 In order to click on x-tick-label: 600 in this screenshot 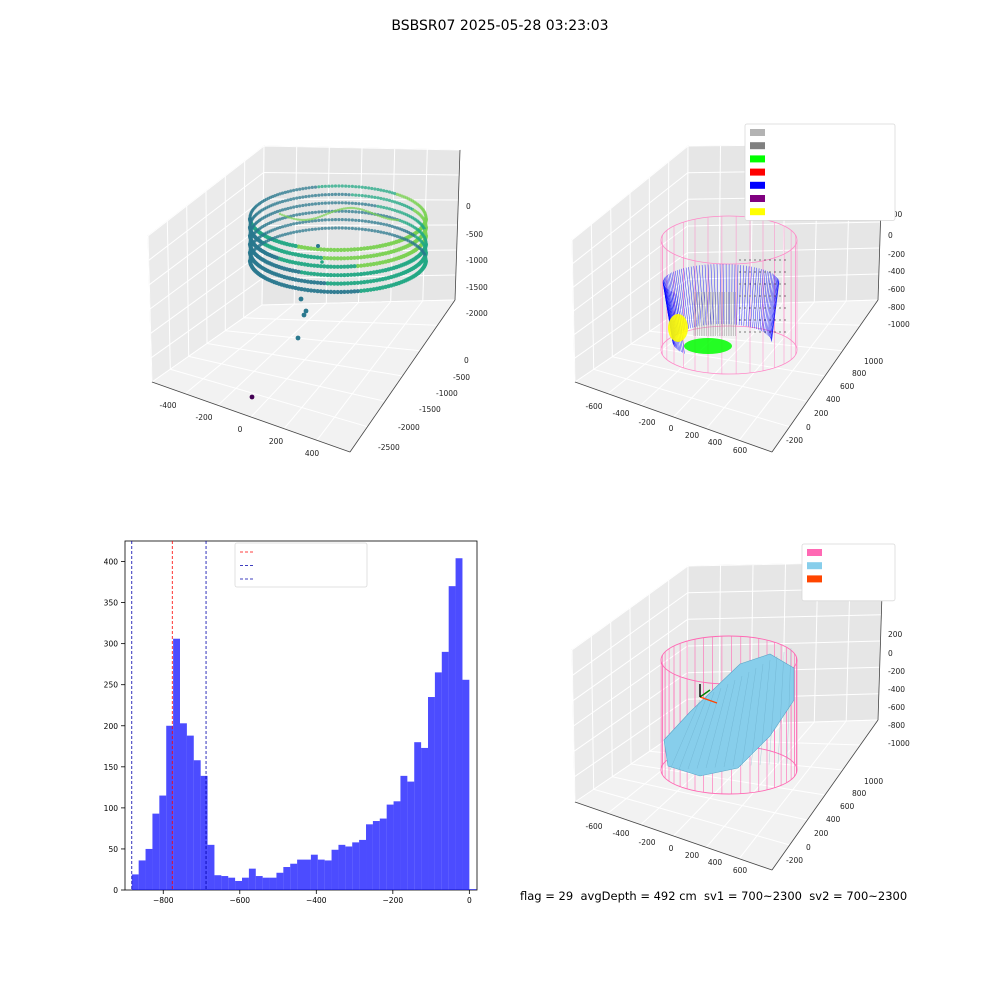, I will do `click(740, 450)`.